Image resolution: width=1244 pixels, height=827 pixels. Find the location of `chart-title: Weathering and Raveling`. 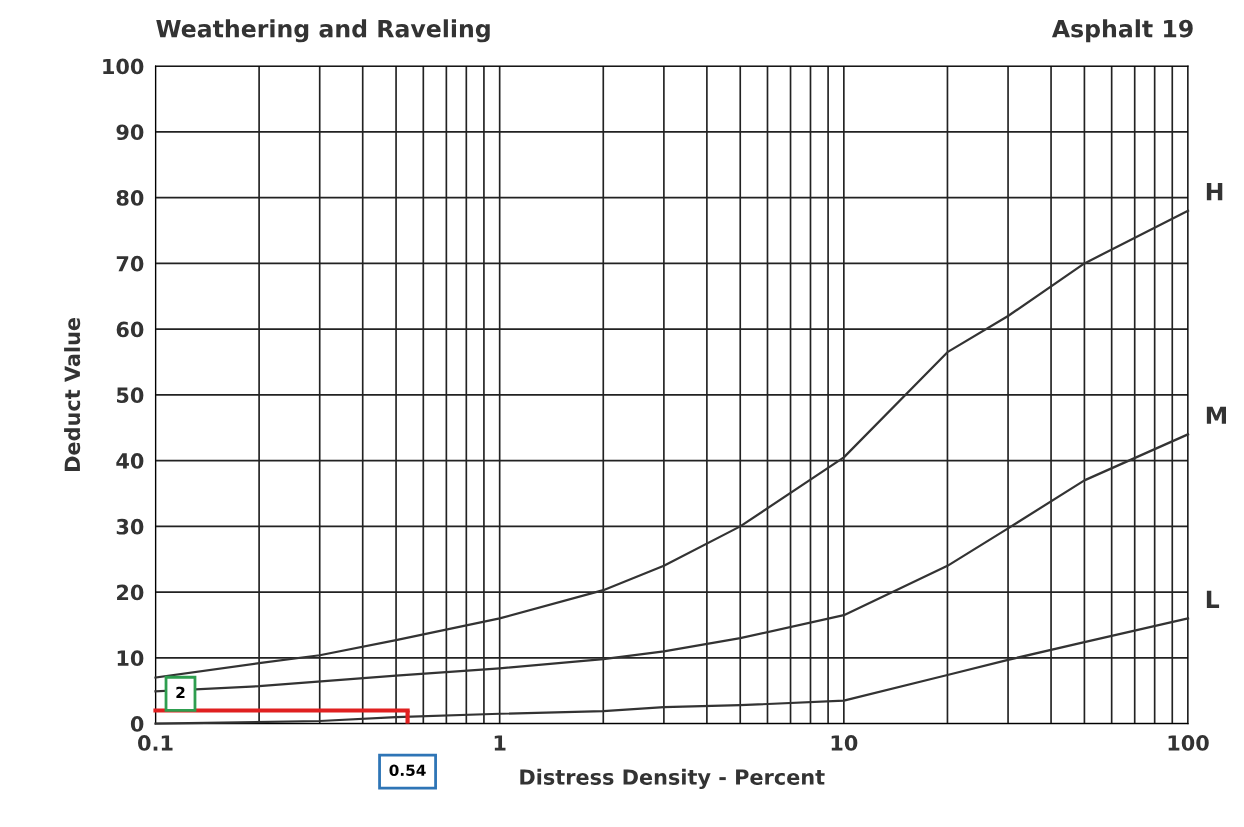

chart-title: Weathering and Raveling is located at coordinates (323, 31).